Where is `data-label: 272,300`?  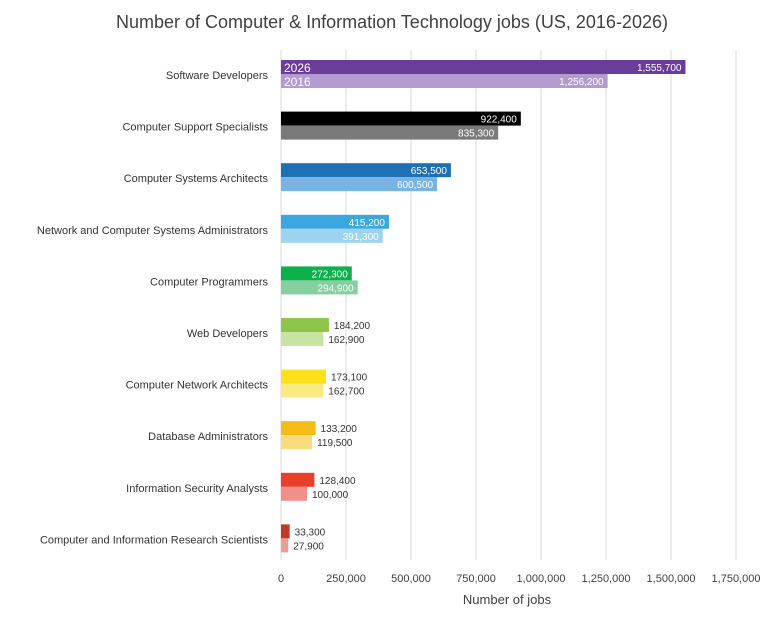
data-label: 272,300 is located at coordinates (330, 274).